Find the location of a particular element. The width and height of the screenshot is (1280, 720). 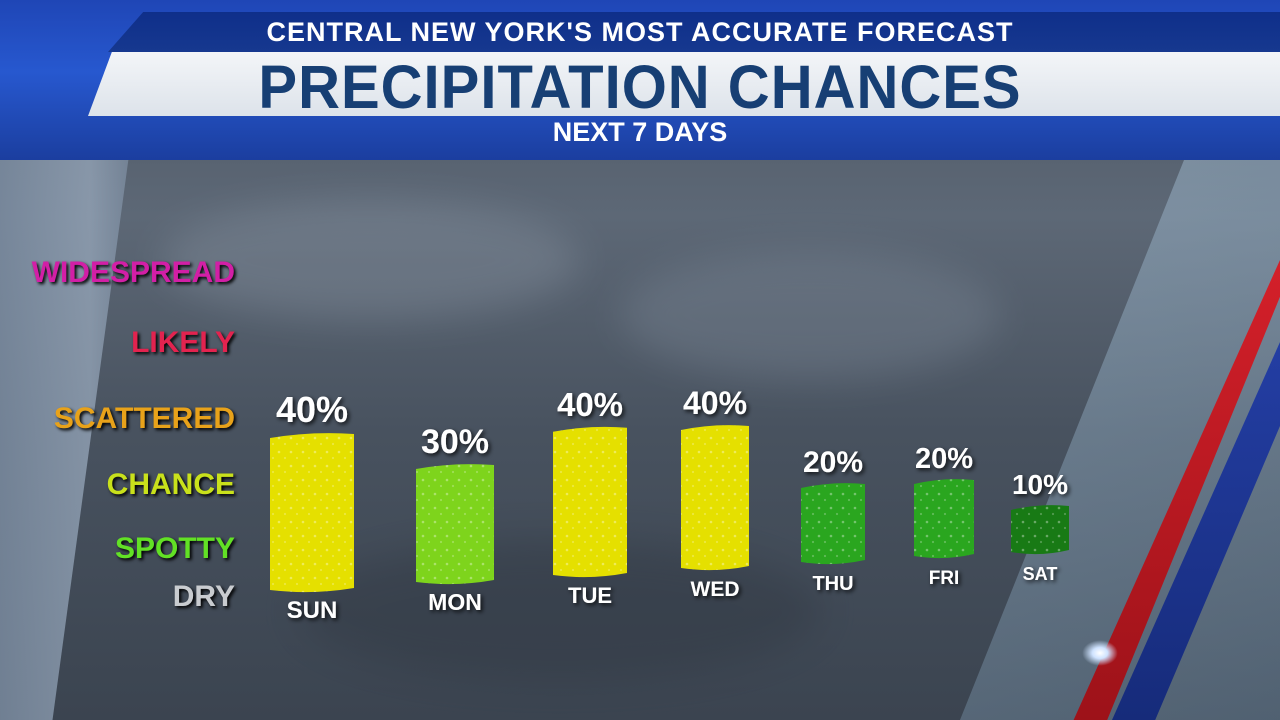

day-label-fri: FRI is located at coordinates (944, 578).